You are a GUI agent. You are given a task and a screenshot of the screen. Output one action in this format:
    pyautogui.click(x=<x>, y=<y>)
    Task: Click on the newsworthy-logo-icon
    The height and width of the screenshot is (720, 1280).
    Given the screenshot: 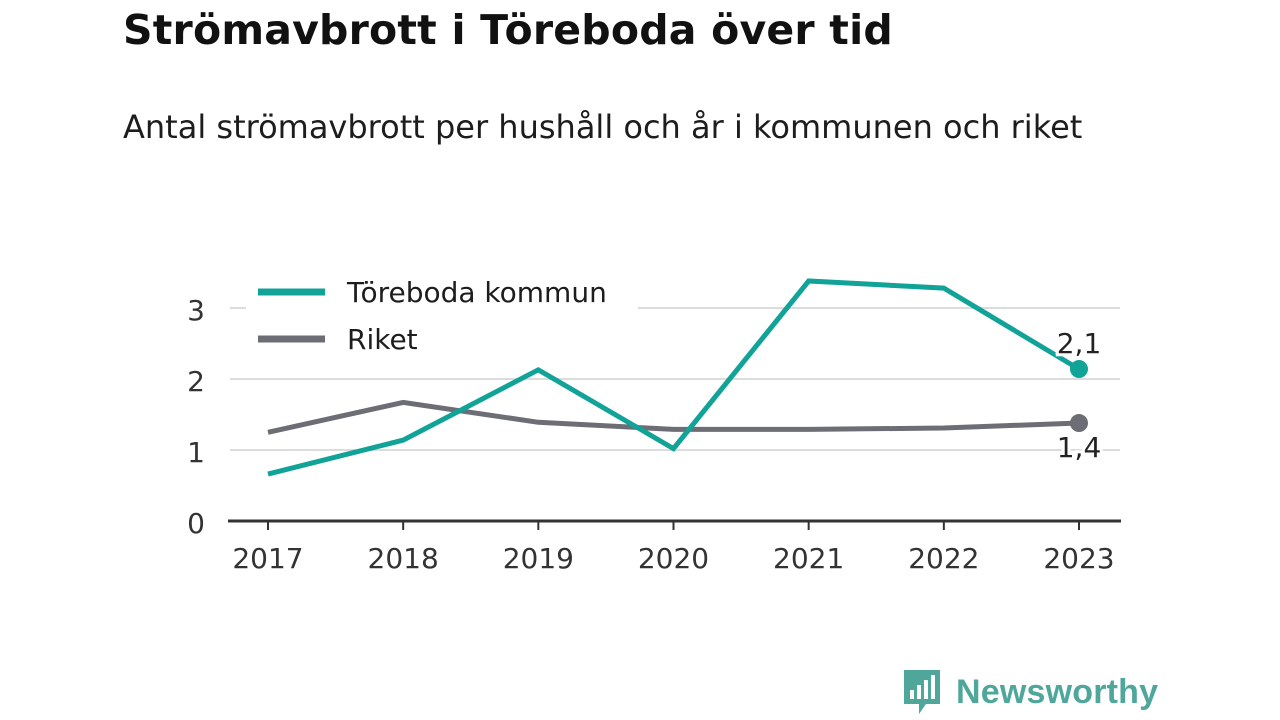 What is the action you would take?
    pyautogui.click(x=922, y=692)
    